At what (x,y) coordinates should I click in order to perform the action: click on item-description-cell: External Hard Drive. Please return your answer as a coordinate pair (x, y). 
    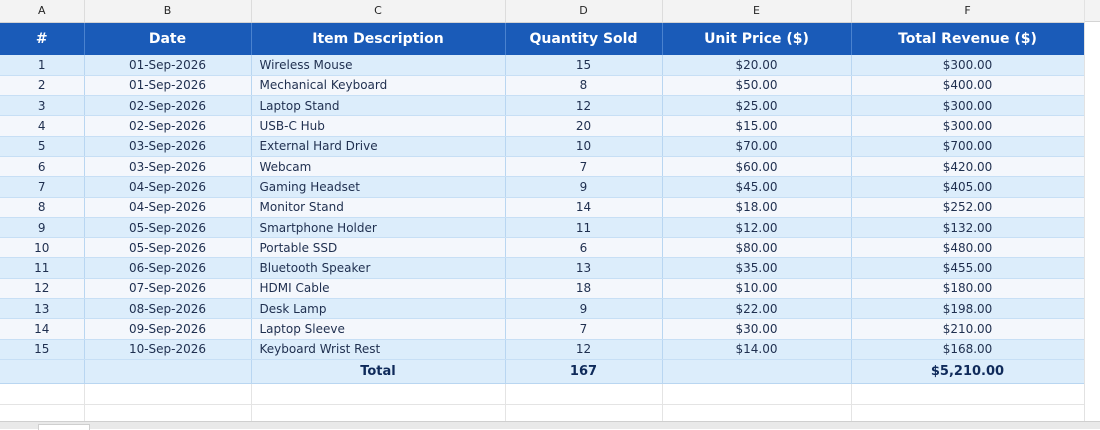
    Looking at the image, I should click on (378, 146).